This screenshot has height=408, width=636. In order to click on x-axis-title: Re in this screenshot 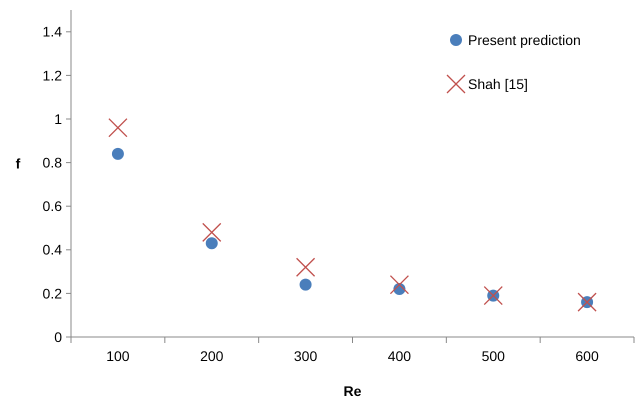, I will do `click(353, 391)`.